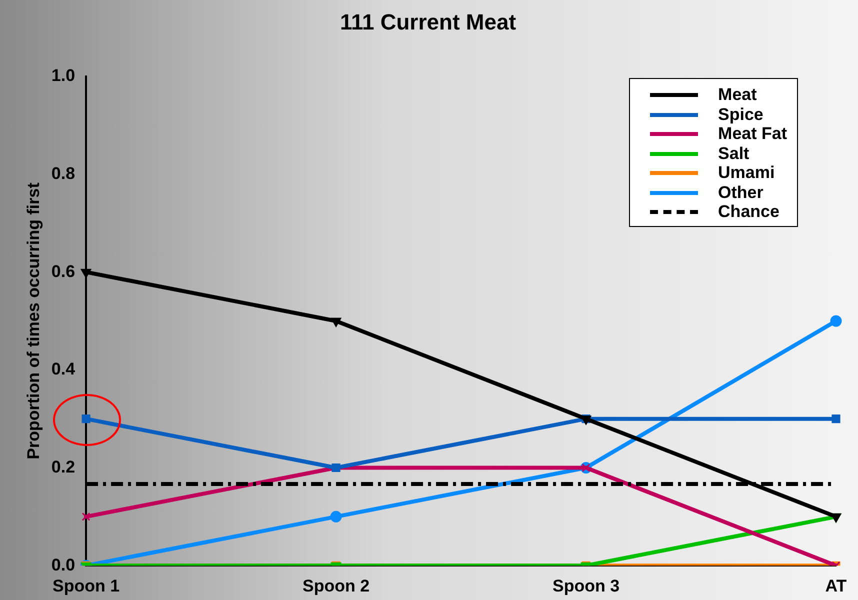 This screenshot has height=600, width=858. What do you see at coordinates (428, 21) in the screenshot?
I see `chart-title: 111 Current Meat` at bounding box center [428, 21].